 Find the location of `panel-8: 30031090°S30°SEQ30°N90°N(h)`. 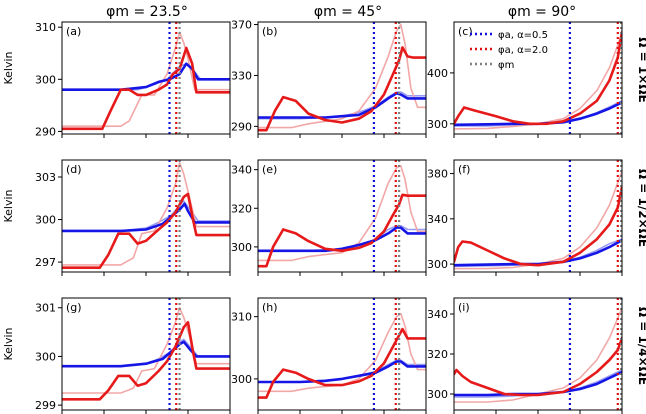

panel-8: 30031090°S30°SEQ30°N90°N(h) is located at coordinates (329, 355).